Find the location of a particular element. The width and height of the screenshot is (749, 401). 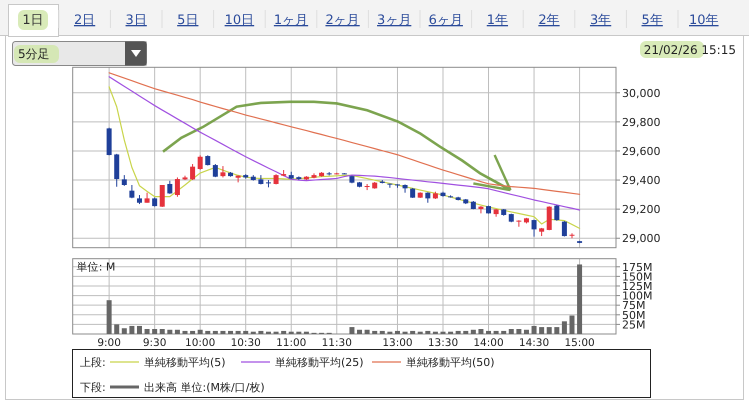

x-tick-label: 10:30 is located at coordinates (245, 343).